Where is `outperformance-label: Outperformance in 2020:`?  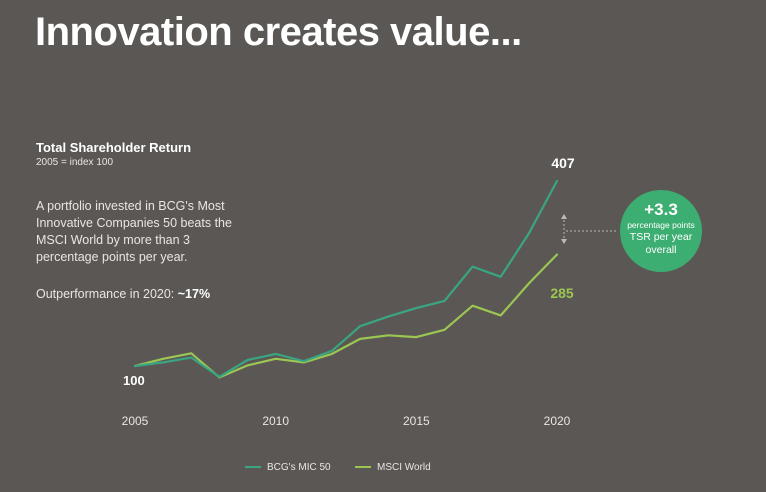 outperformance-label: Outperformance in 2020: is located at coordinates (107, 294).